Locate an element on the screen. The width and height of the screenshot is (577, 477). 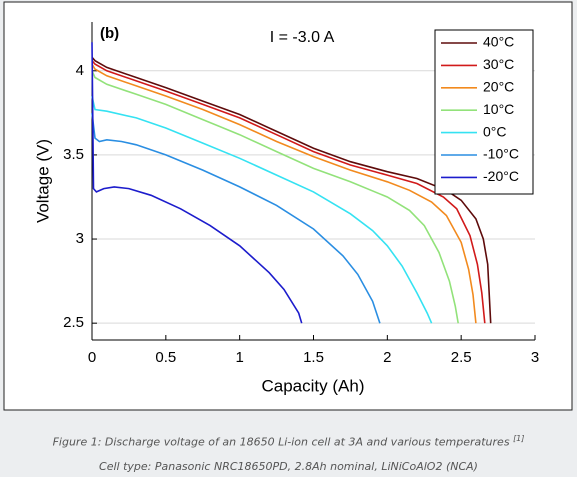
y-axis-title: Voltage (V) is located at coordinates (42, 181).